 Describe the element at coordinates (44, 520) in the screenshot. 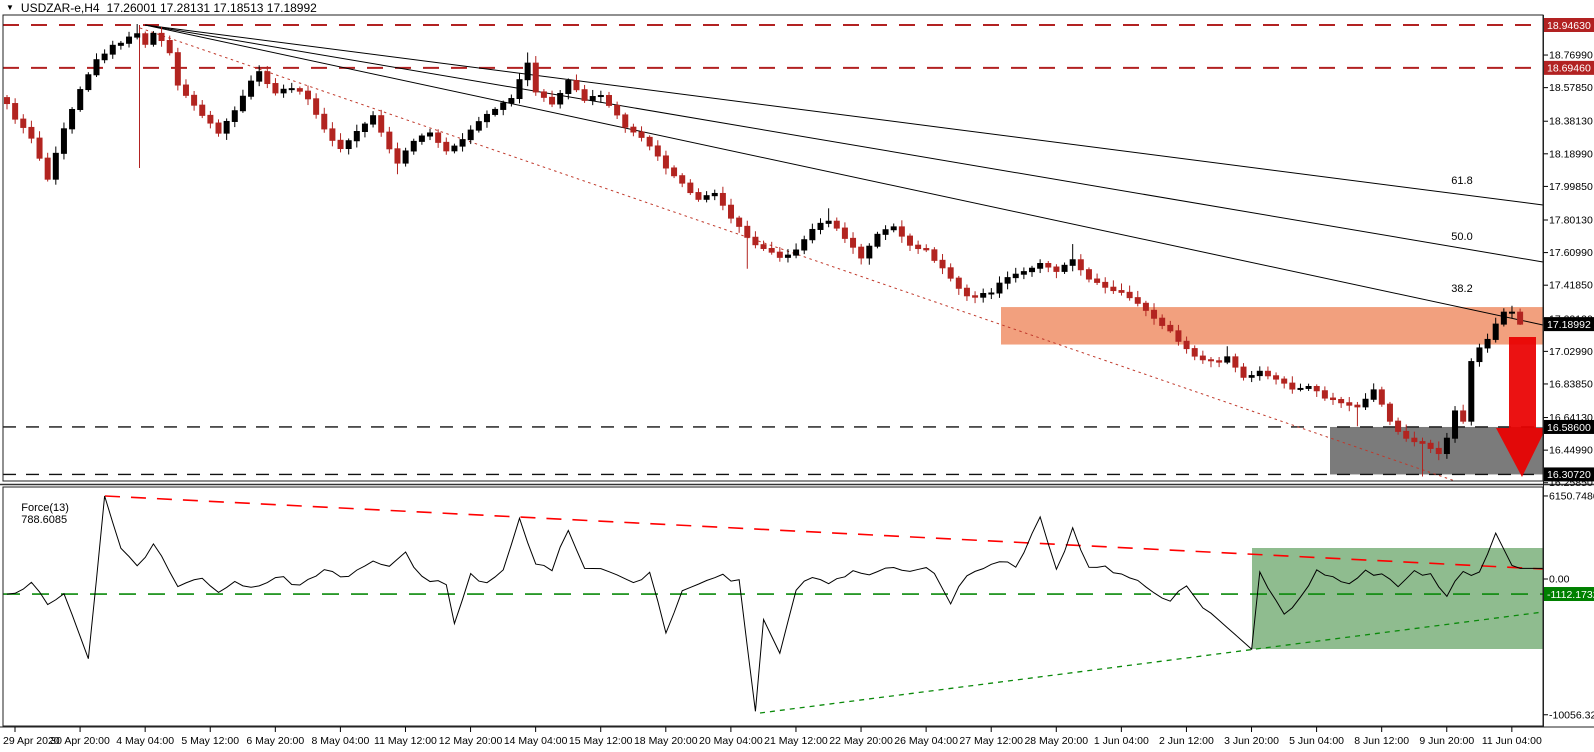

I see `indicator-value: 788.6085` at that location.